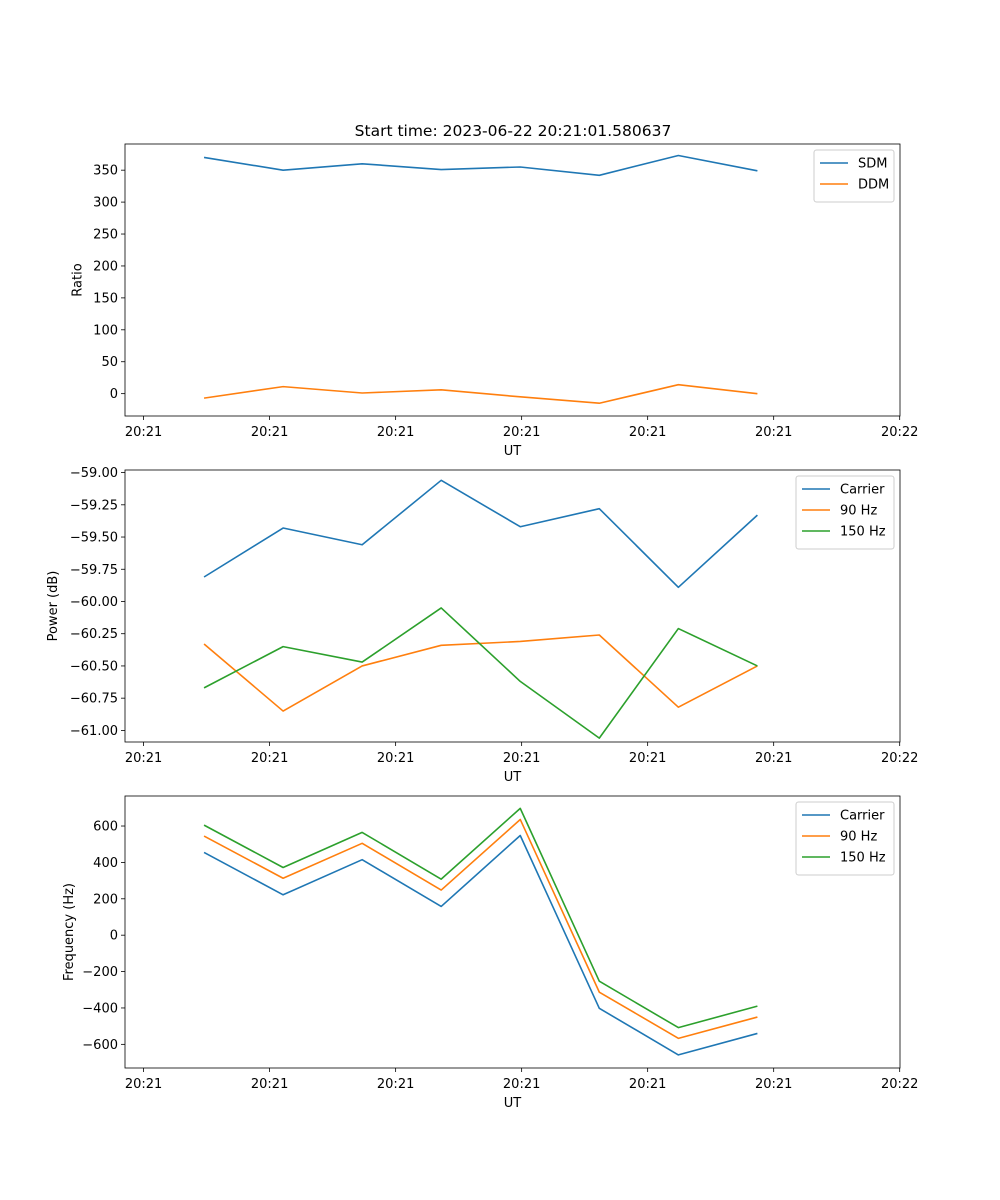 The width and height of the screenshot is (1000, 1200). Describe the element at coordinates (105, 330) in the screenshot. I see `y-tick-label: 100` at that location.